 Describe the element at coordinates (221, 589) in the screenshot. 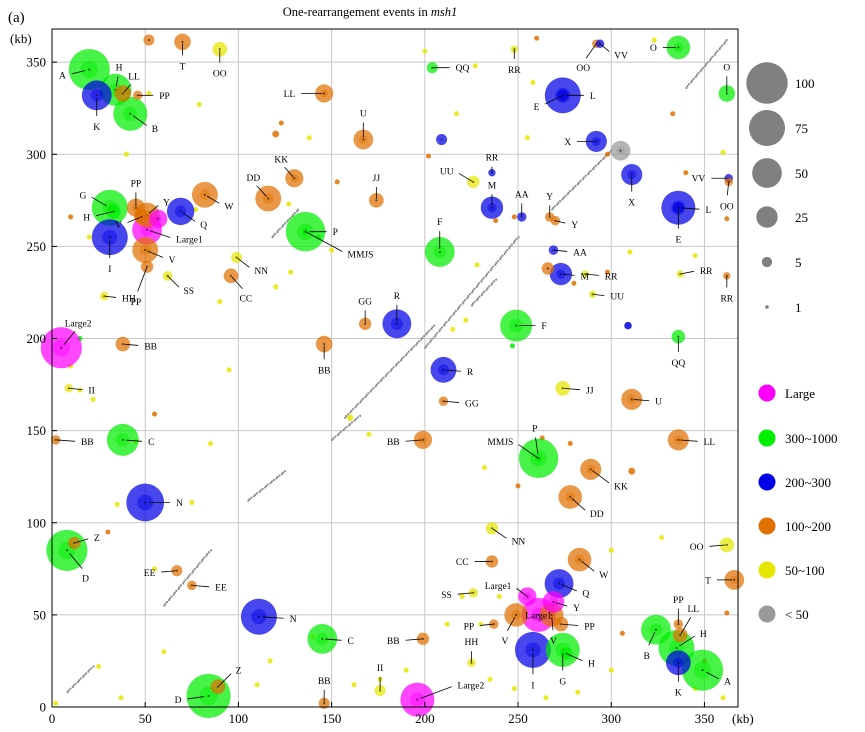

I see `point-label: EE` at that location.